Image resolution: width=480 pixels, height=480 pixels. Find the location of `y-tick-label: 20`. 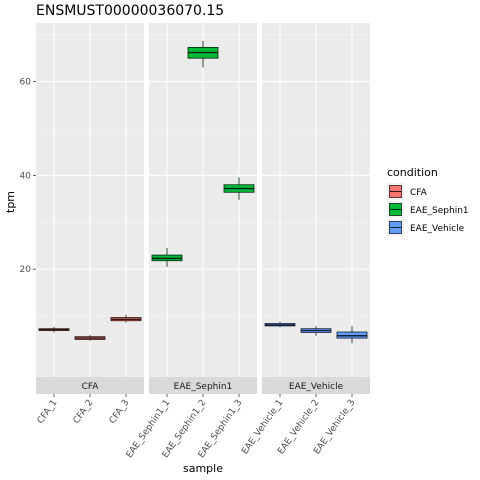

y-tick-label: 20 is located at coordinates (26, 270).